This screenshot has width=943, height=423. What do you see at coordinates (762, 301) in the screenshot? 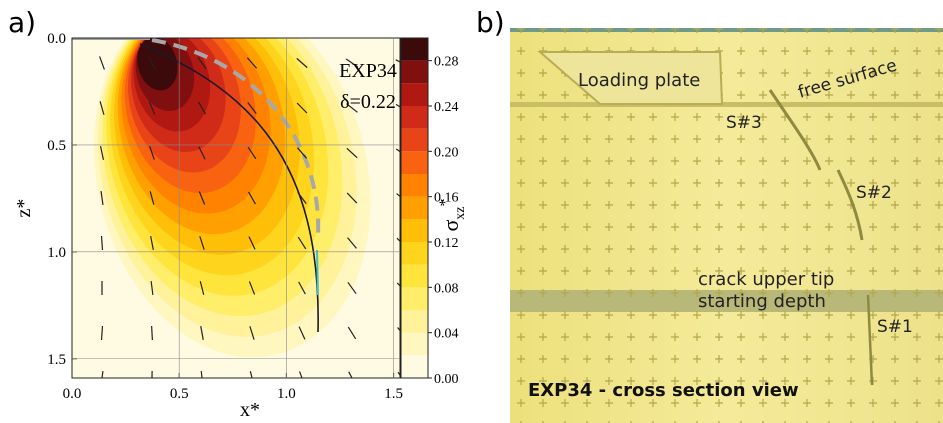
I see `annotation: starting depth` at bounding box center [762, 301].